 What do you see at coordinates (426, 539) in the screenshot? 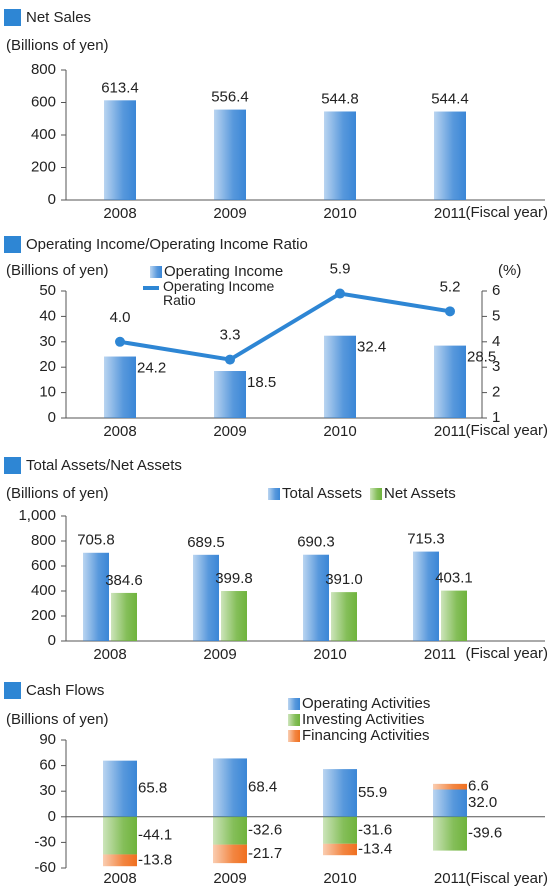
I see `value-label: 715.3` at bounding box center [426, 539].